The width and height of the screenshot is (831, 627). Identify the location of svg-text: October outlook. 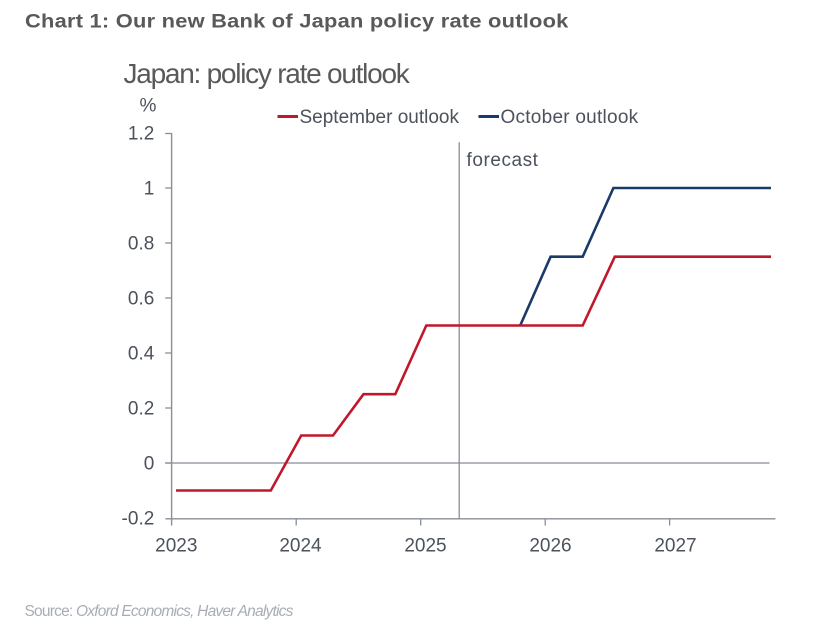
(570, 117).